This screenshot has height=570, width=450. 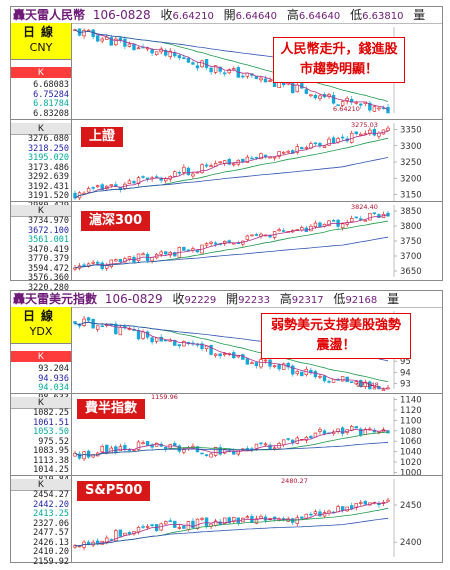 What do you see at coordinates (411, 421) in the screenshot?
I see `y-tick-label: 1100` at bounding box center [411, 421].